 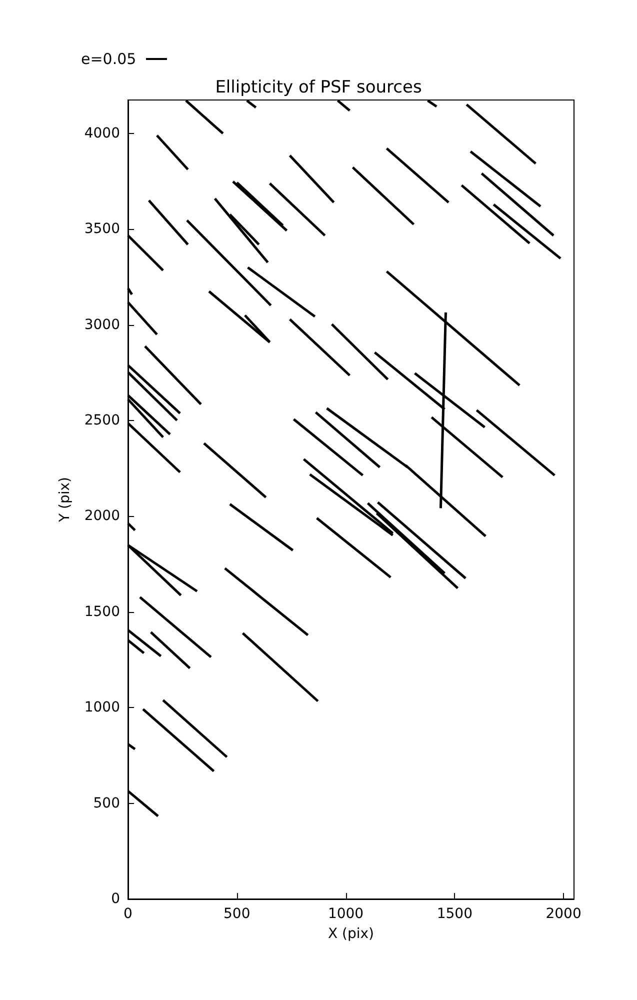 What do you see at coordinates (102, 612) in the screenshot?
I see `y-tick-label: 1500` at bounding box center [102, 612].